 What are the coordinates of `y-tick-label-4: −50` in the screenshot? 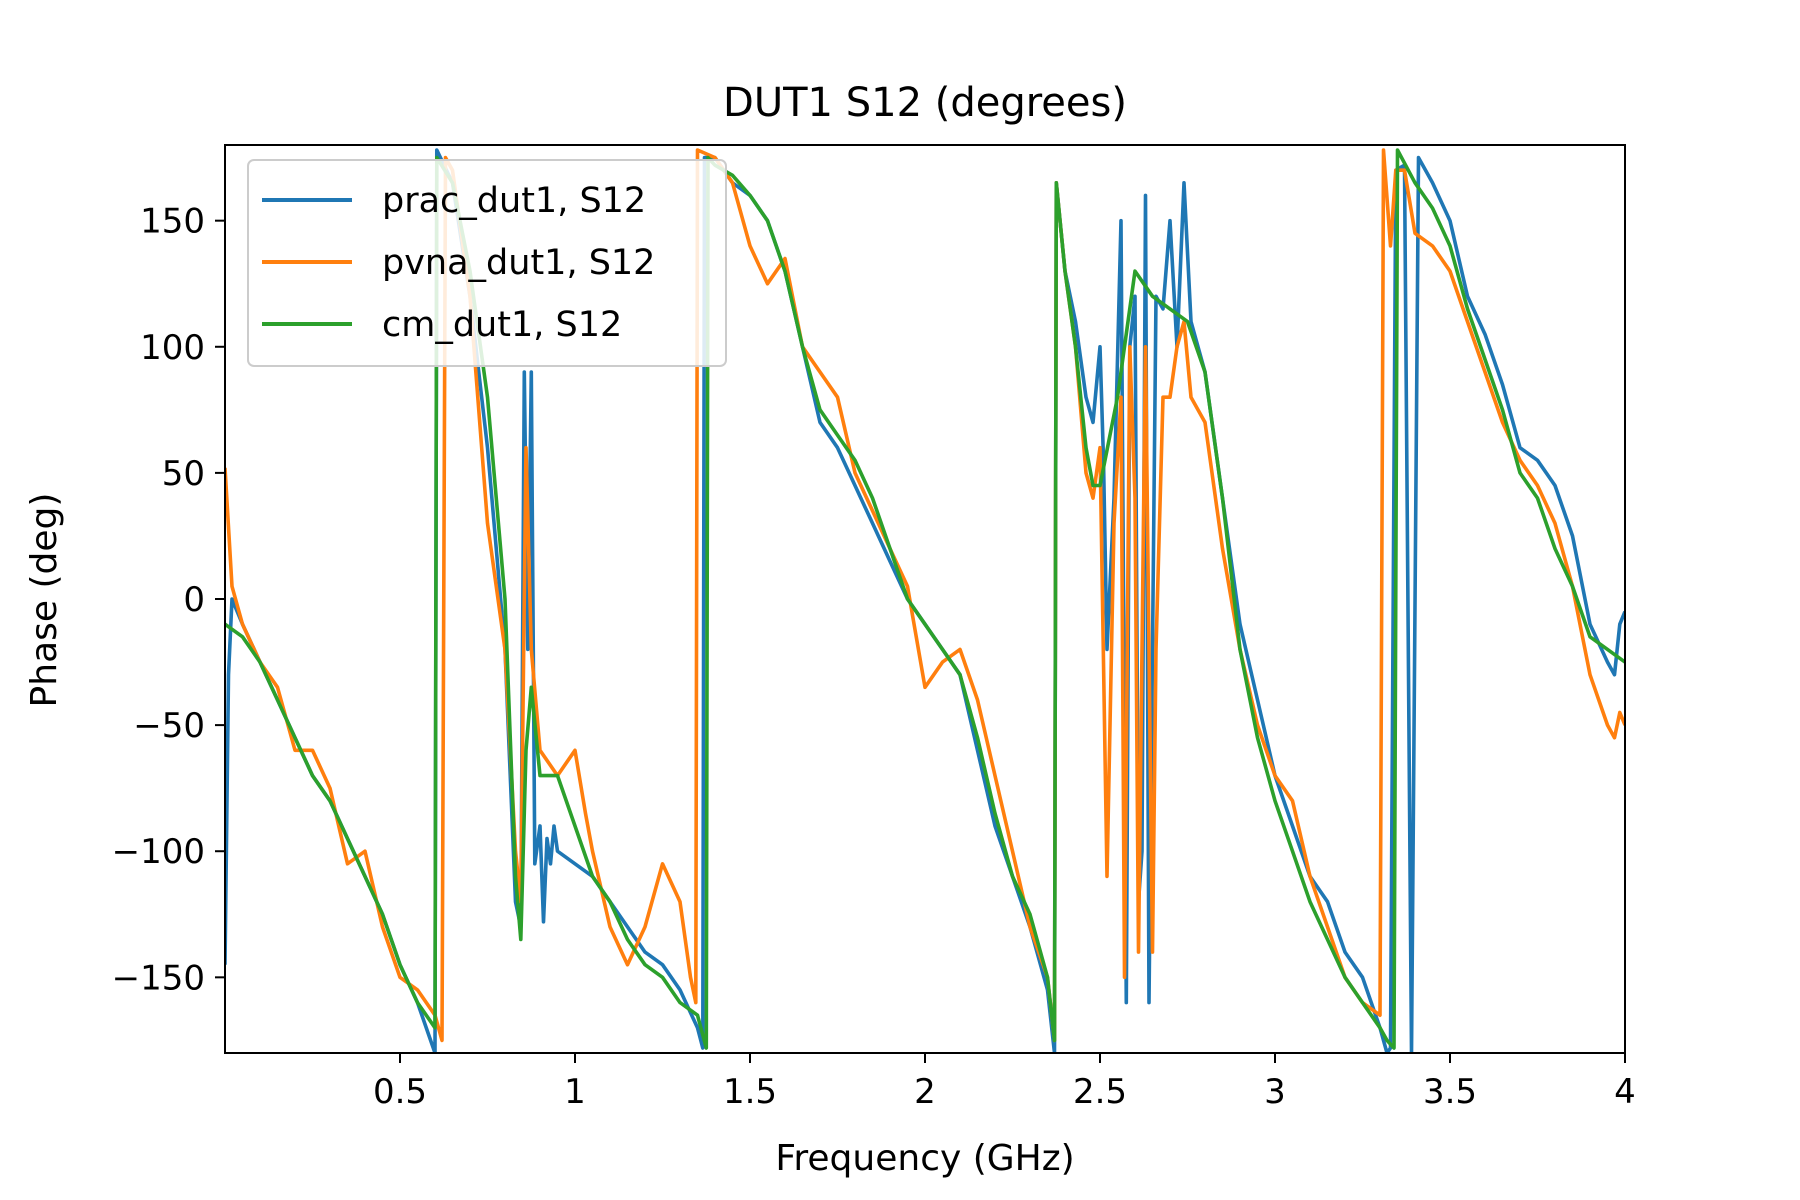 It's located at (169, 726).